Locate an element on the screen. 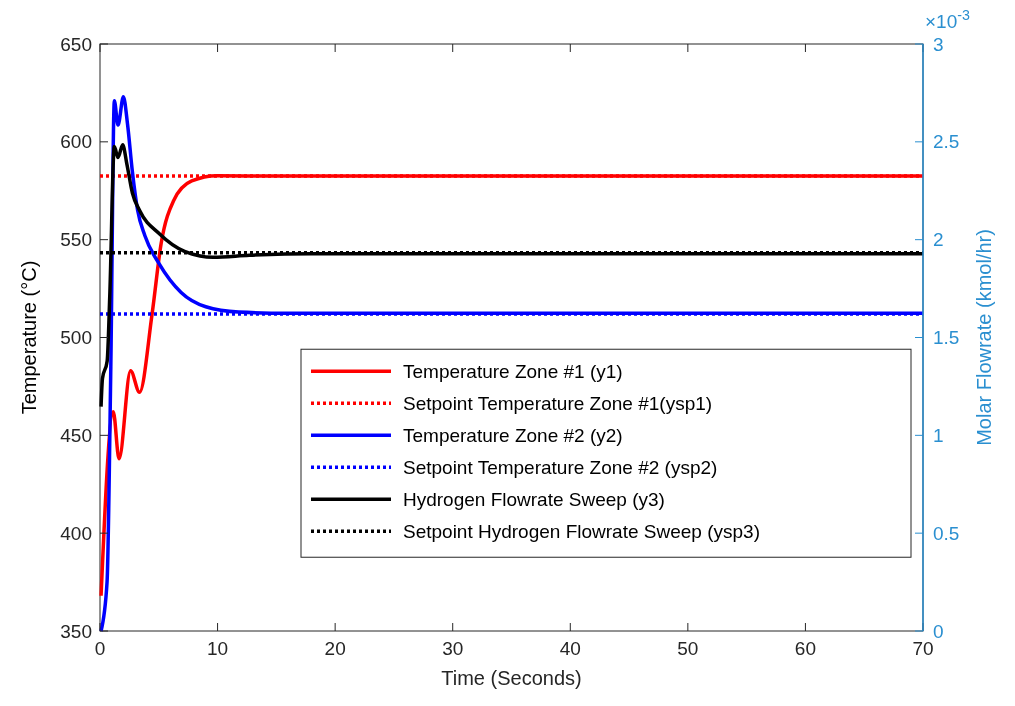  legend-label: Hydrogen Flowrate Sweep (y3) is located at coordinates (534, 499).